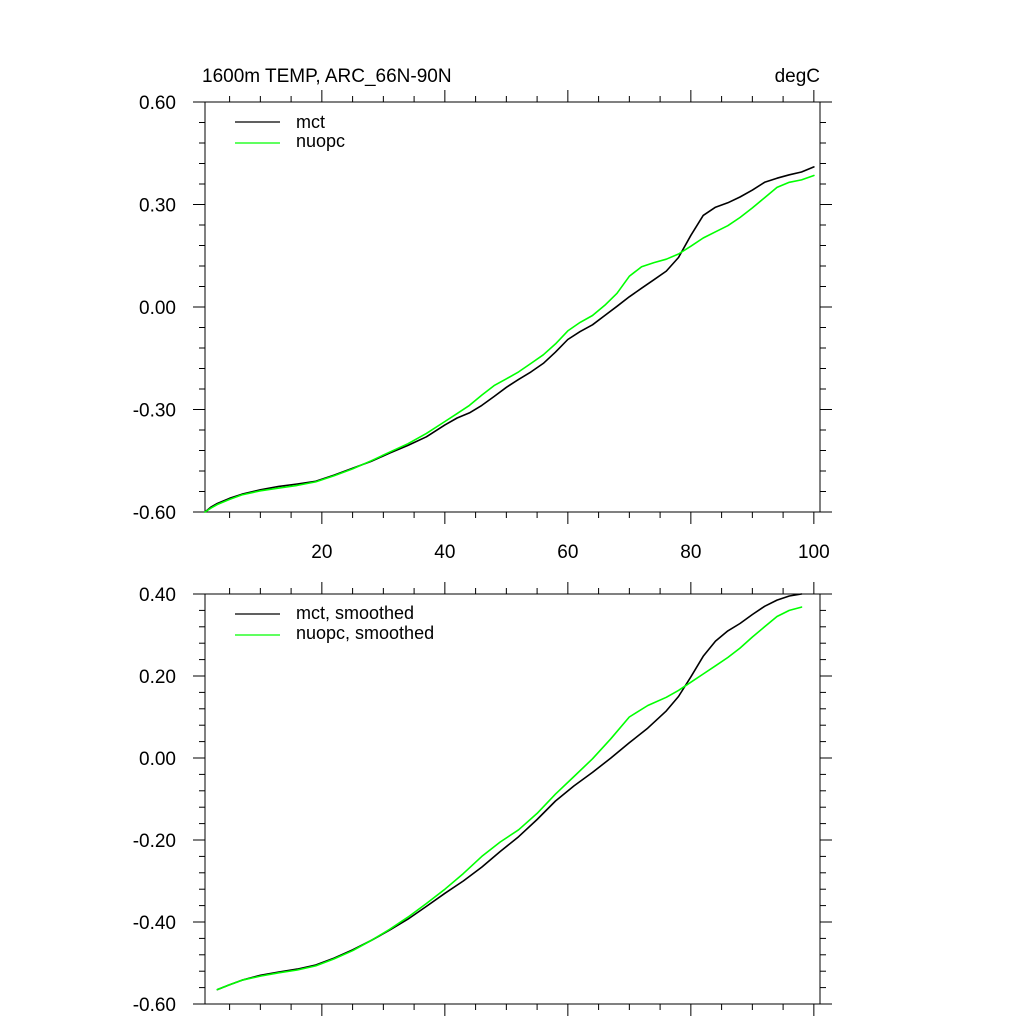  I want to click on y-tick-label: -0.20, so click(154, 841).